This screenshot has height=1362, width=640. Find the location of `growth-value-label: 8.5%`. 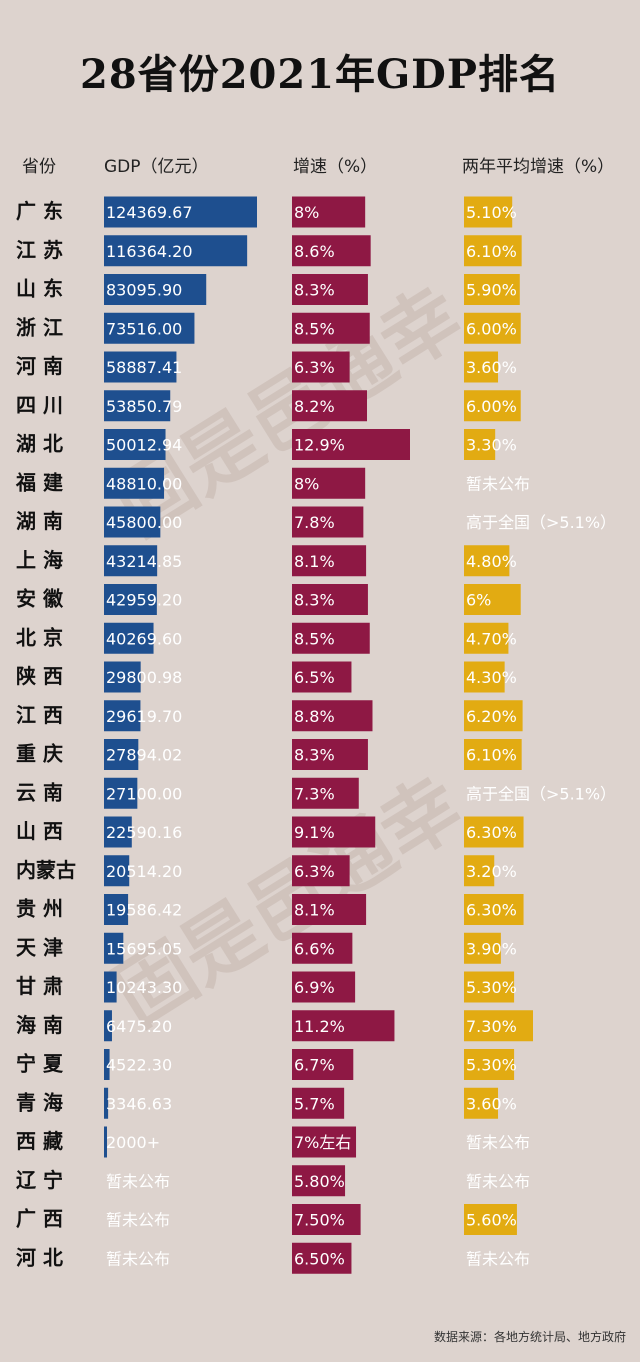

growth-value-label: 8.5% is located at coordinates (314, 638).